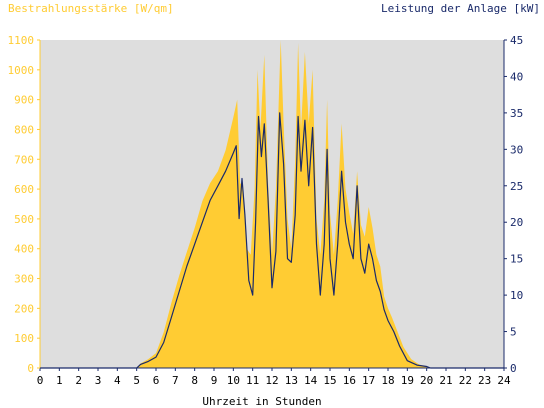  What do you see at coordinates (261, 401) in the screenshot?
I see `x-axis-title: Uhrzeit in Stunden` at bounding box center [261, 401].